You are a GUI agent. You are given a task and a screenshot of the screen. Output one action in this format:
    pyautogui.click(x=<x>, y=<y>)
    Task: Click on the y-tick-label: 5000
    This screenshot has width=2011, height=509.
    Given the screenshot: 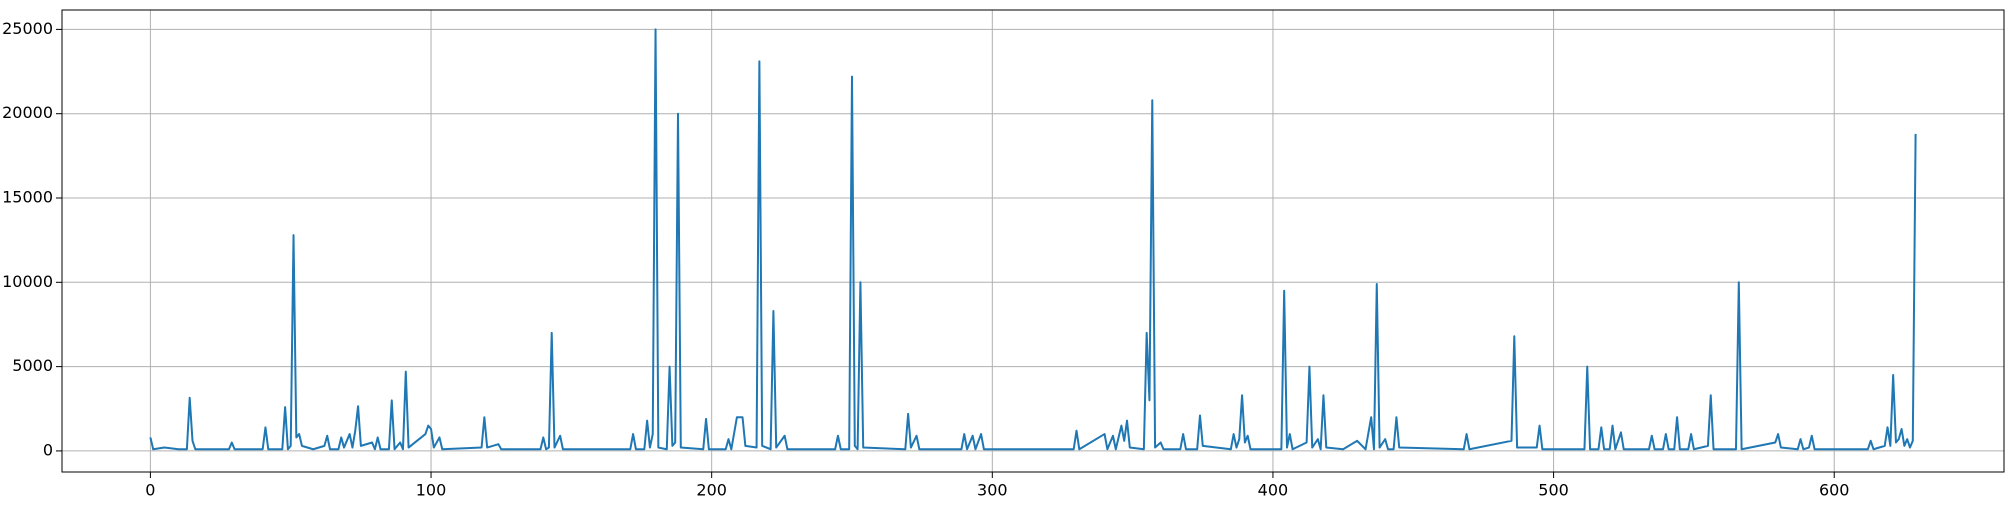 What is the action you would take?
    pyautogui.click(x=32, y=365)
    